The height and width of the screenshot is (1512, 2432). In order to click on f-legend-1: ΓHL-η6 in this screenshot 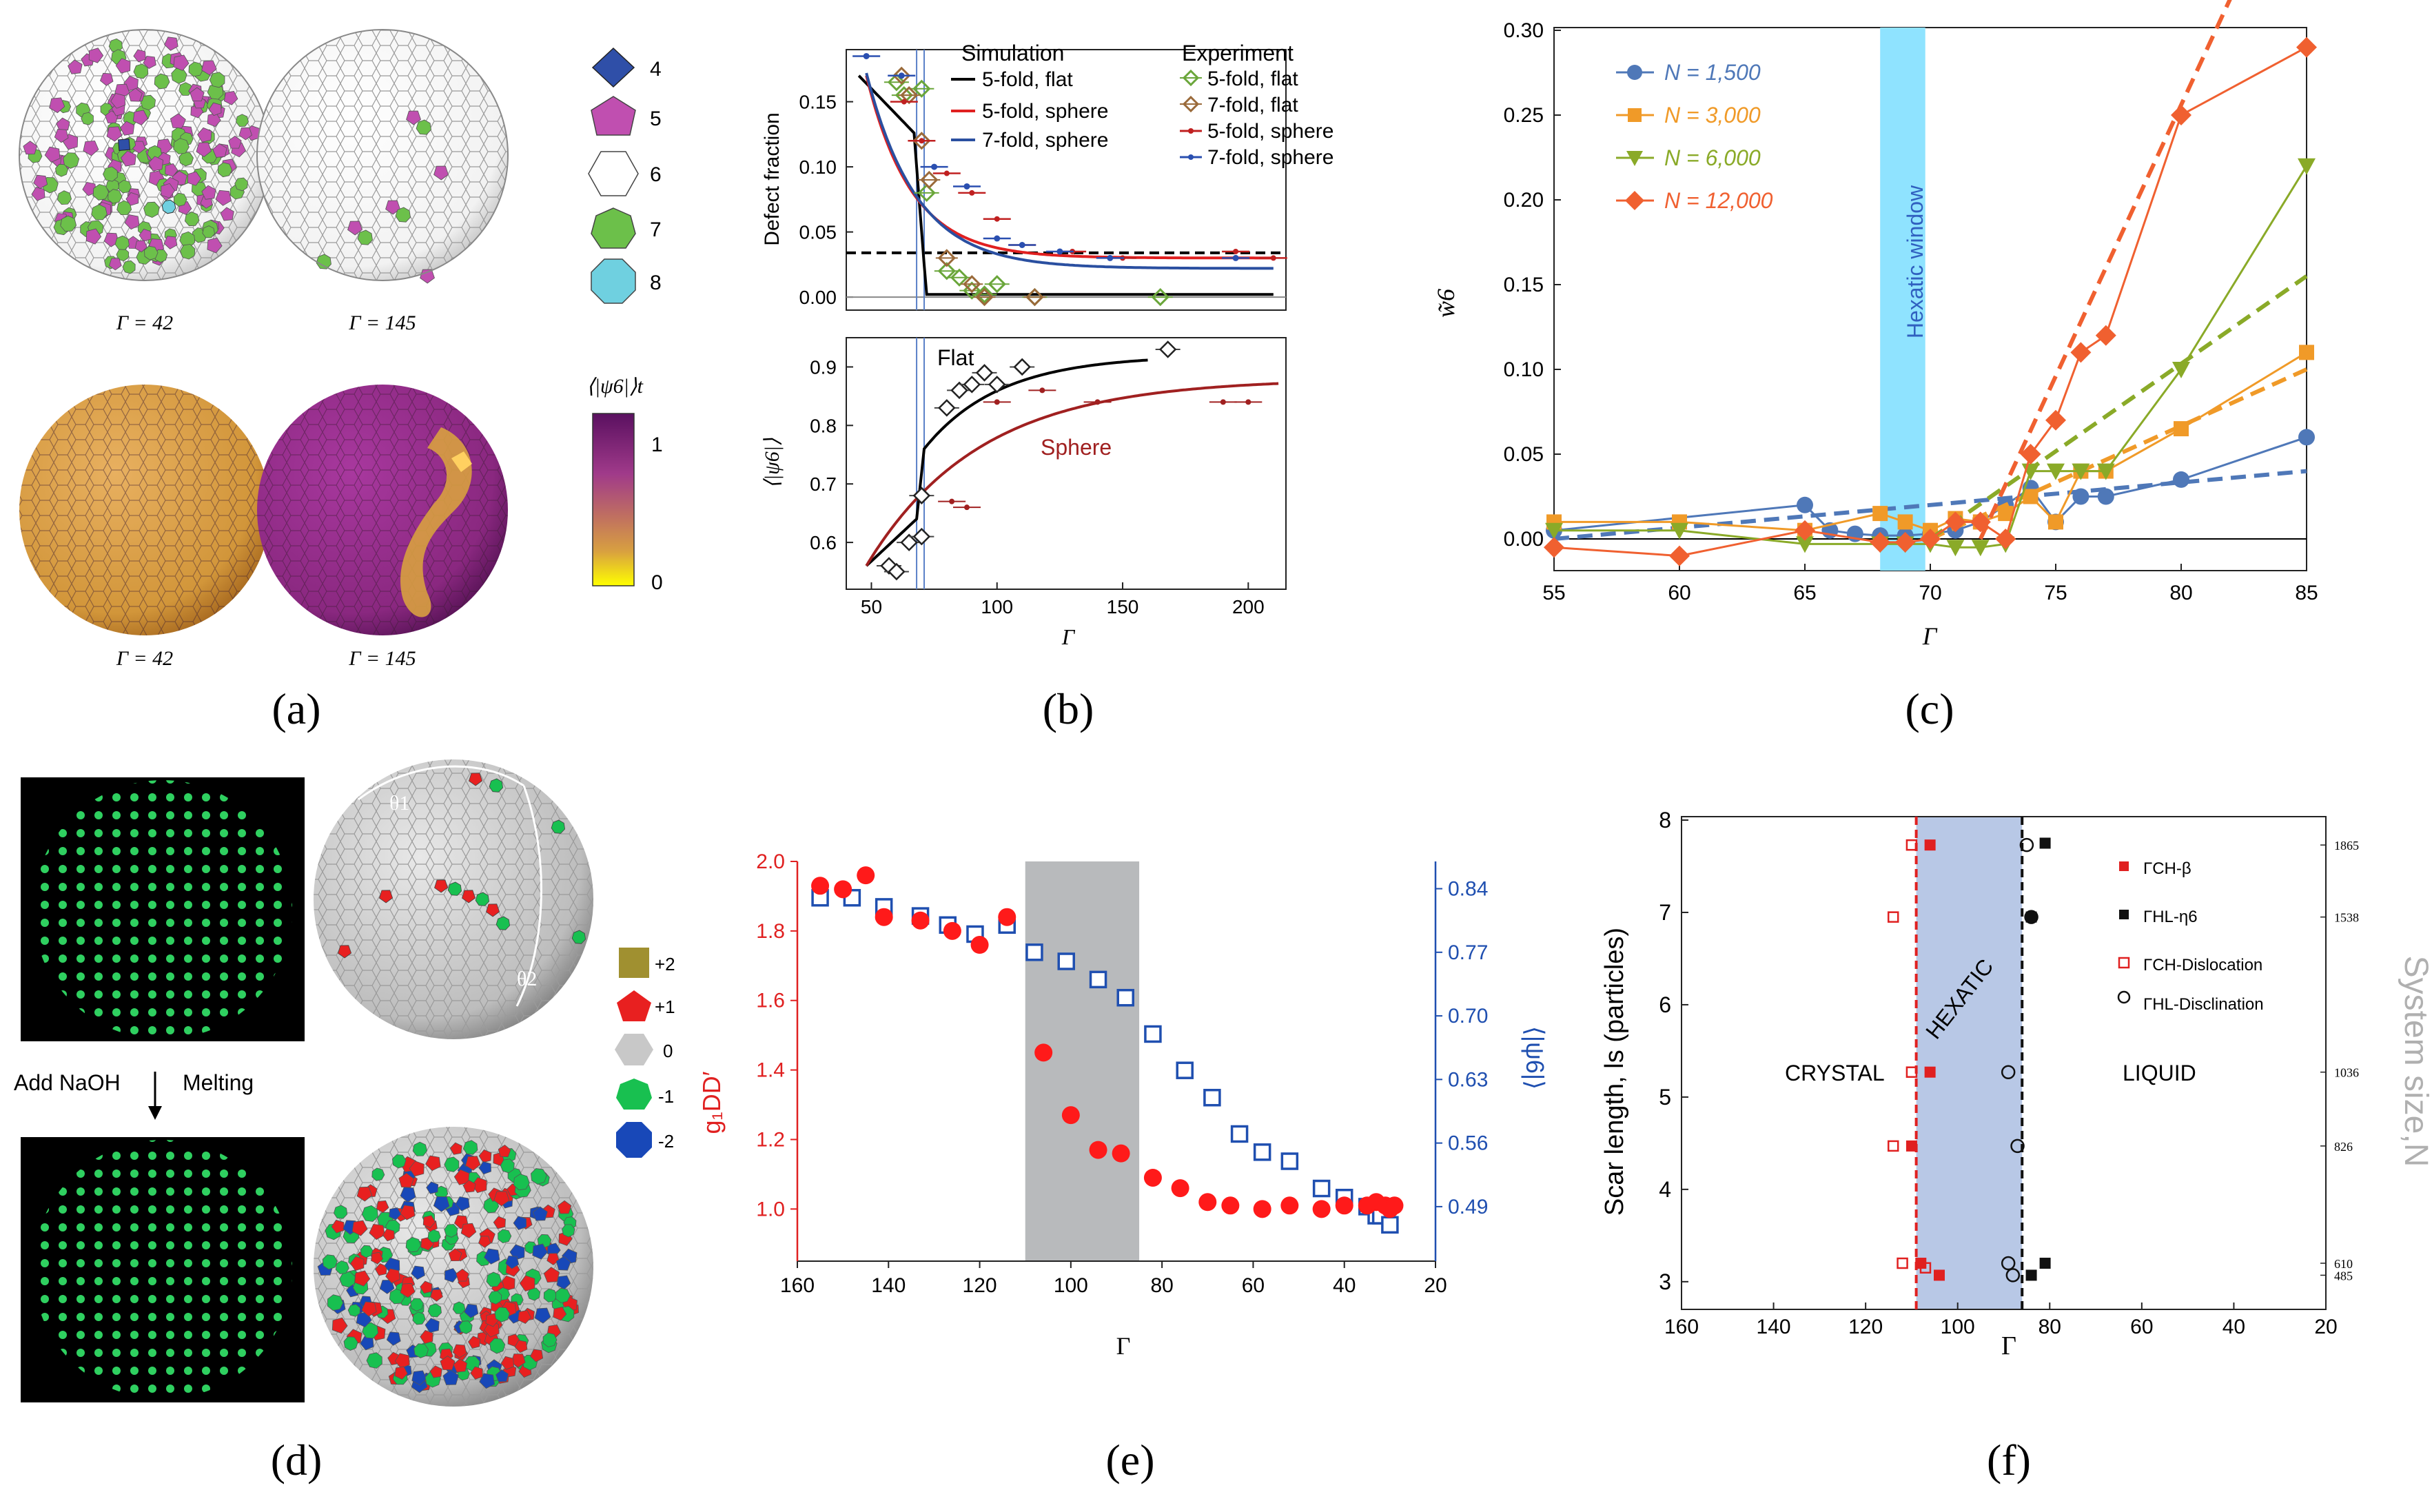, I will do `click(2170, 917)`.